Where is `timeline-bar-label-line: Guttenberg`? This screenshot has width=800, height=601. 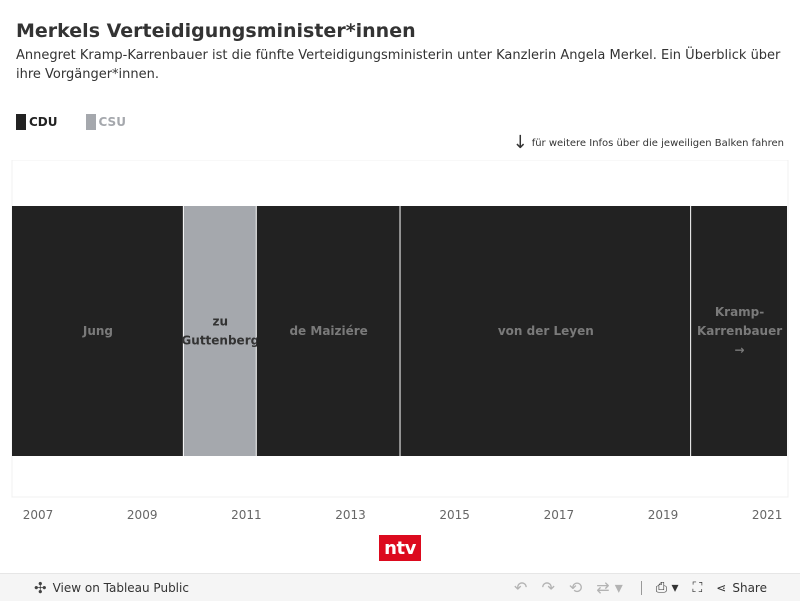
timeline-bar-label-line: Guttenberg is located at coordinates (220, 341).